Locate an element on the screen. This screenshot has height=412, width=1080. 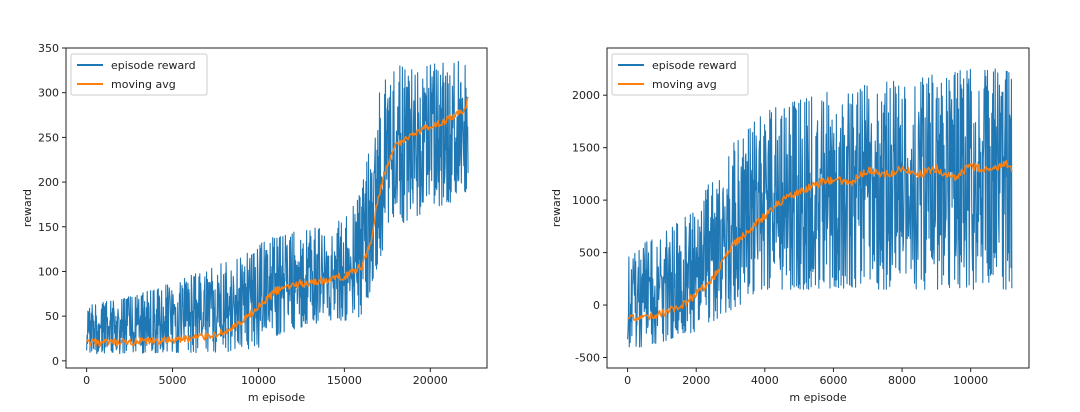
chart-1-ylabel: reward is located at coordinates (27, 208).